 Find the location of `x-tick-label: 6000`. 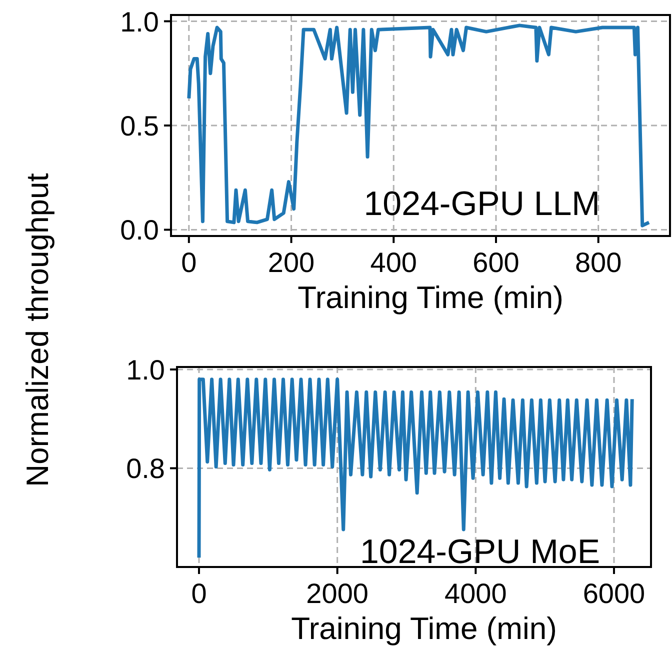

x-tick-label: 6000 is located at coordinates (614, 593).